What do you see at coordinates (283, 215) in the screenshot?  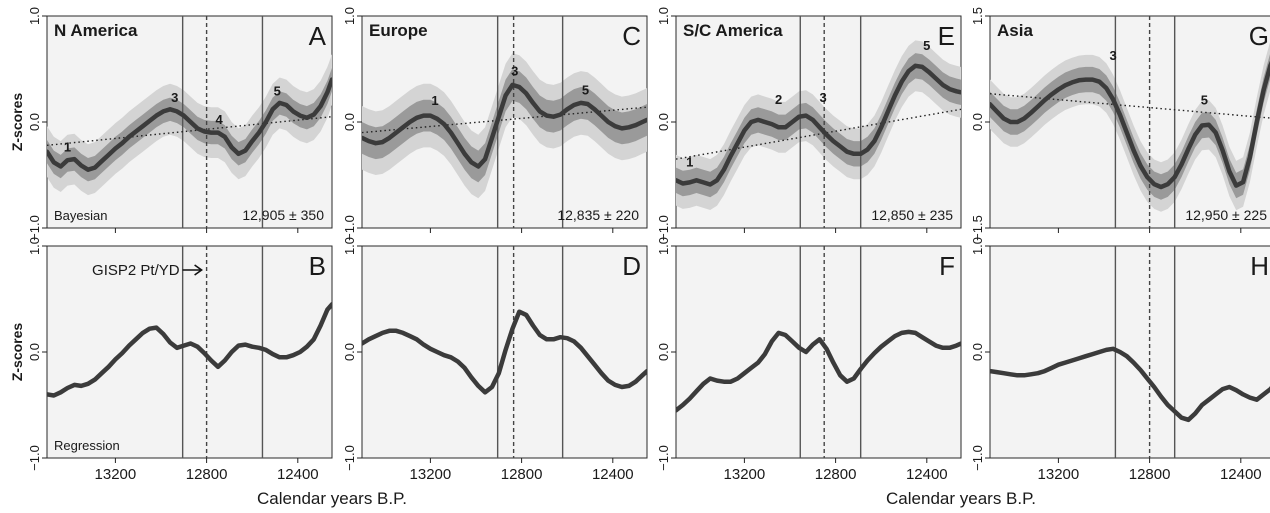 I see `age-label: 12,905 ± 350` at bounding box center [283, 215].